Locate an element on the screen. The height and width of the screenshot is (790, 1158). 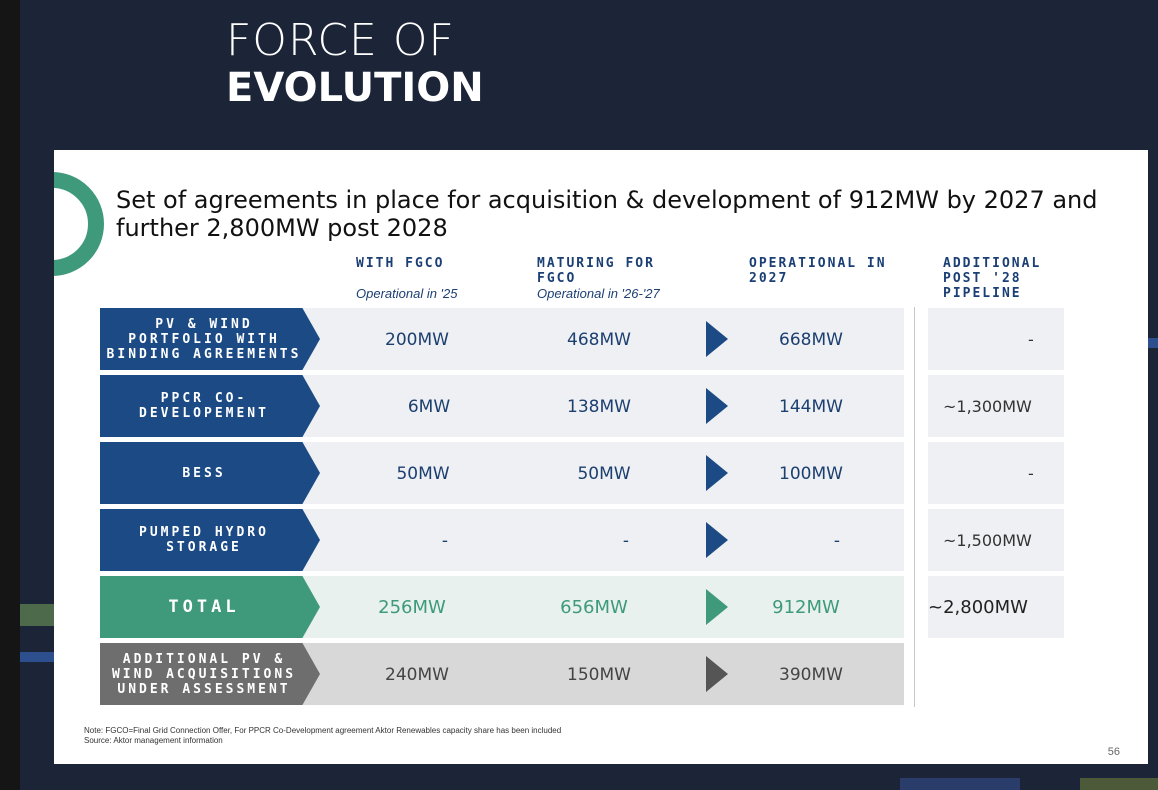
hero-title-line1: FORCE OF is located at coordinates (340, 40).